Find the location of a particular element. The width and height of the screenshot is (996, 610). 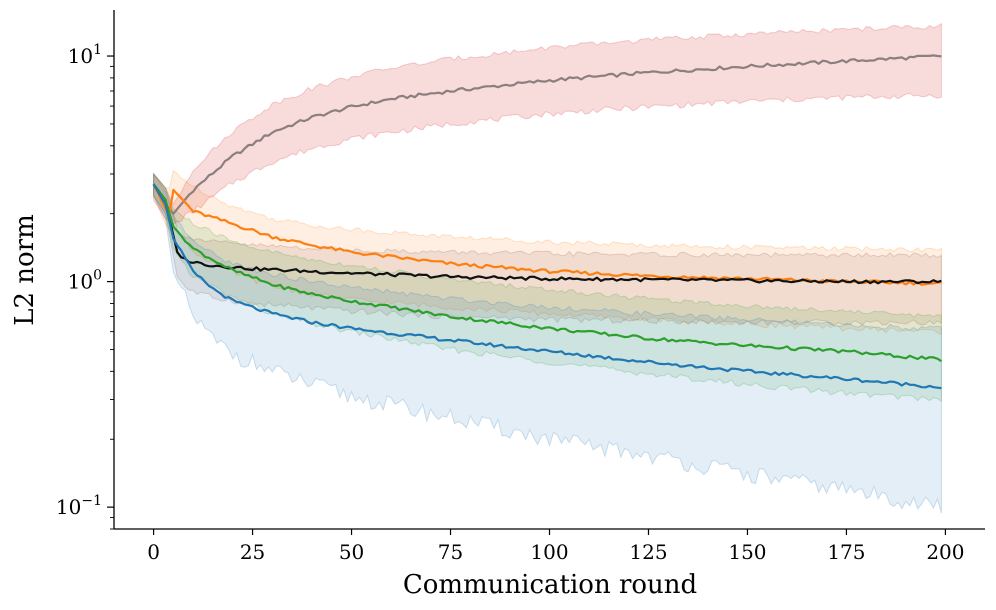

x-tick-label: 175 is located at coordinates (846, 552).